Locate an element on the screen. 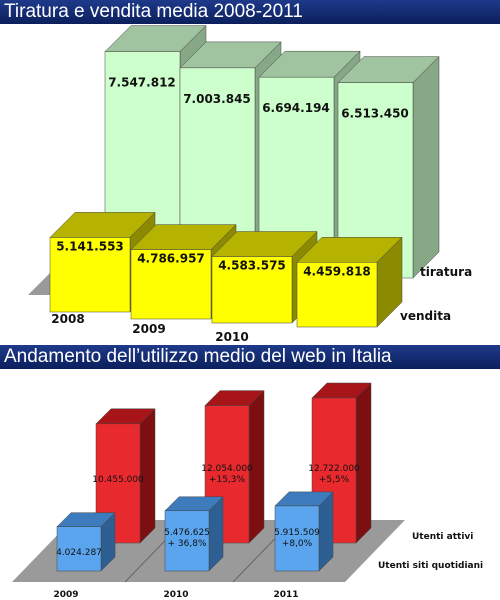 This screenshot has height=600, width=500. chart1-series-vendita: 5.141.553 4.786.957 4.583.575 4.459.818 is located at coordinates (226, 269).